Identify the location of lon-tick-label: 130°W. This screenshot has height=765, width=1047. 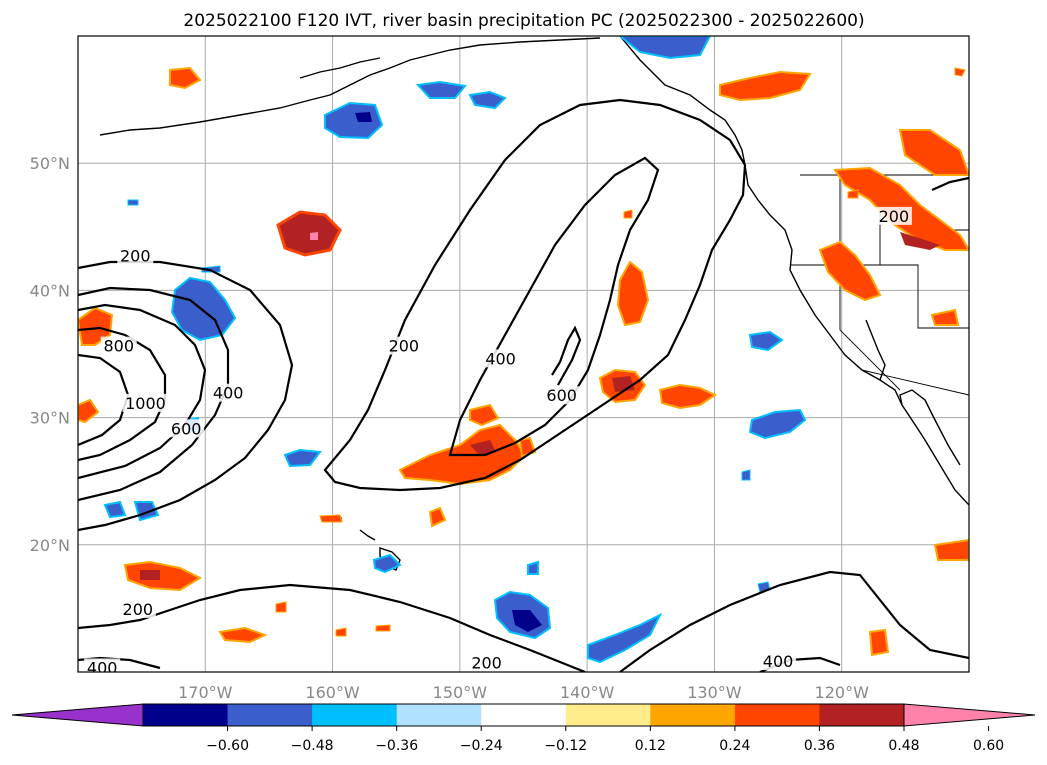
(714, 692).